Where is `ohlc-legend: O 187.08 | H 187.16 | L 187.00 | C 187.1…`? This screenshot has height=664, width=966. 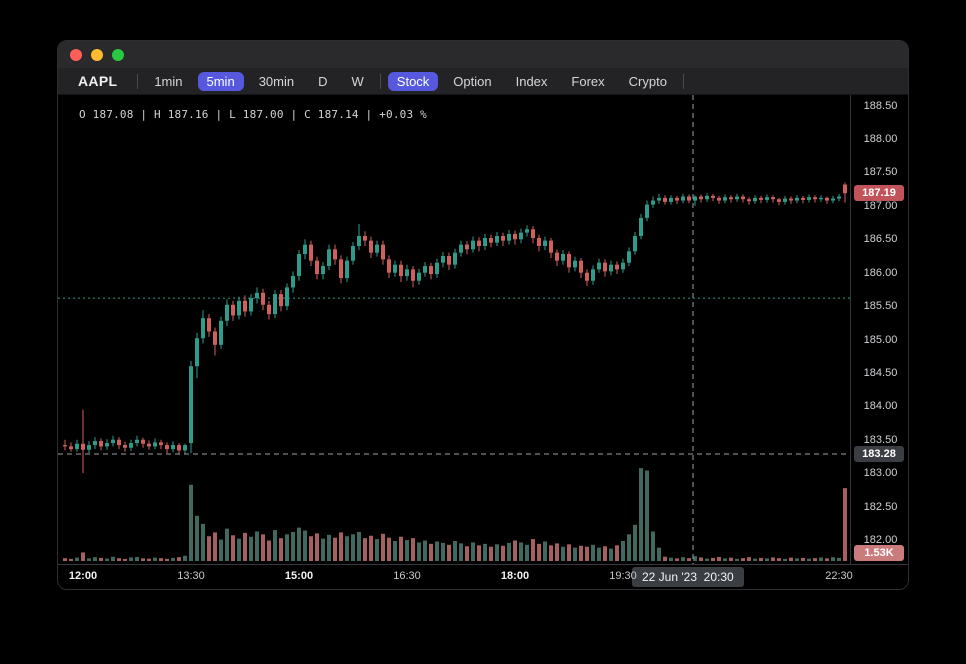
ohlc-legend: O 187.08 | H 187.16 | L 187.00 | C 187.1… is located at coordinates (253, 114).